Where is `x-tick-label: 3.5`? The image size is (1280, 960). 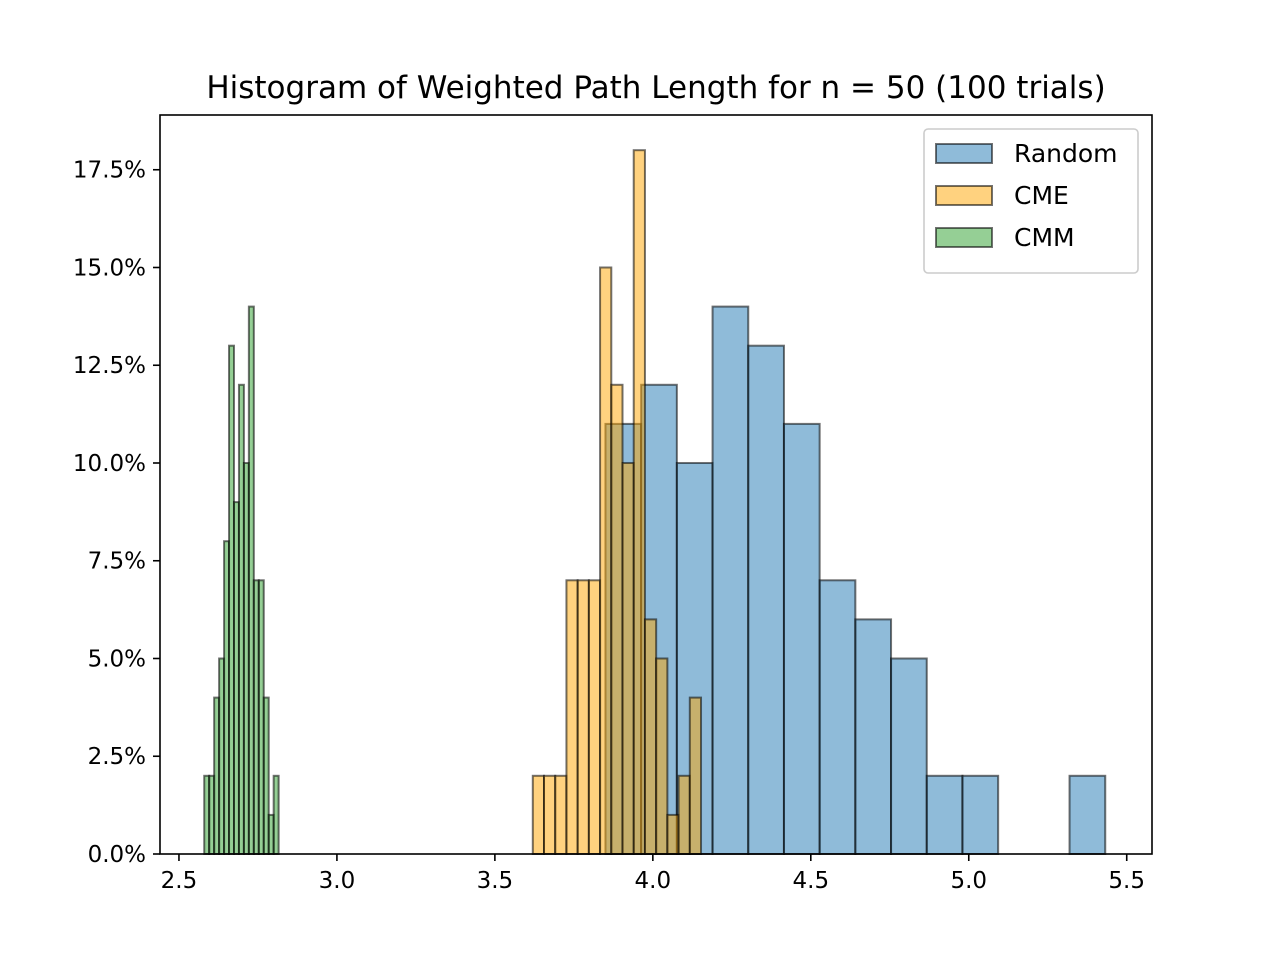
x-tick-label: 3.5 is located at coordinates (495, 881).